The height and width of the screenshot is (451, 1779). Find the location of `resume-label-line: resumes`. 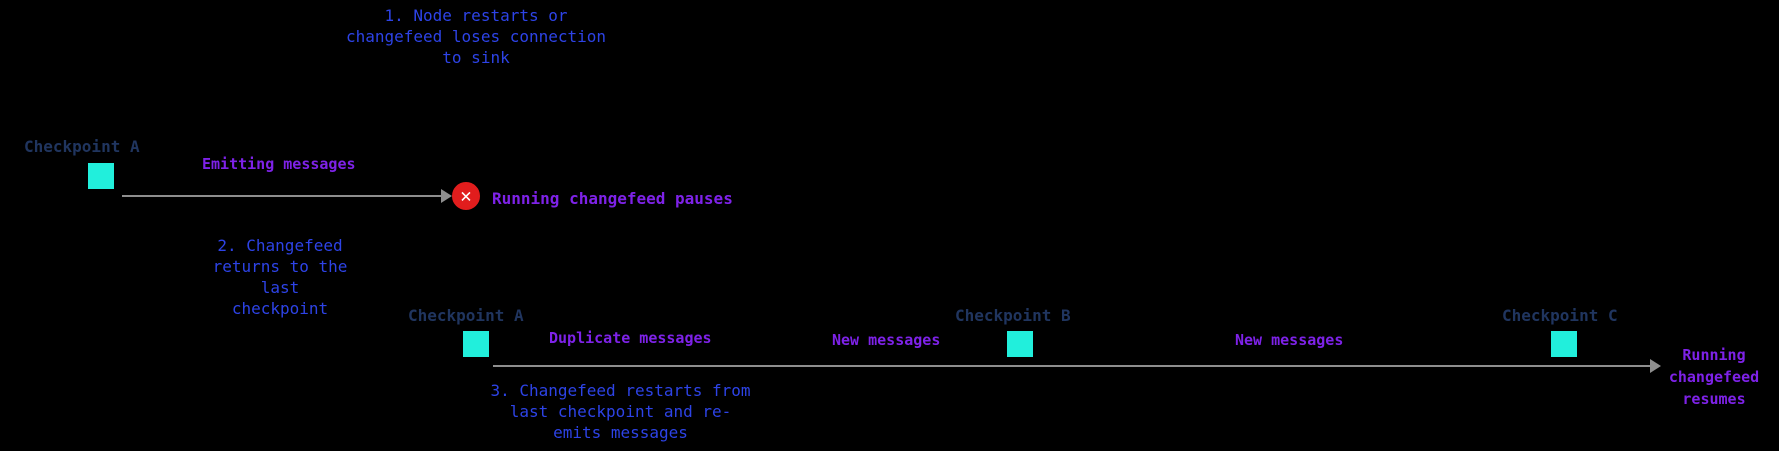

resume-label-line: resumes is located at coordinates (1714, 399).